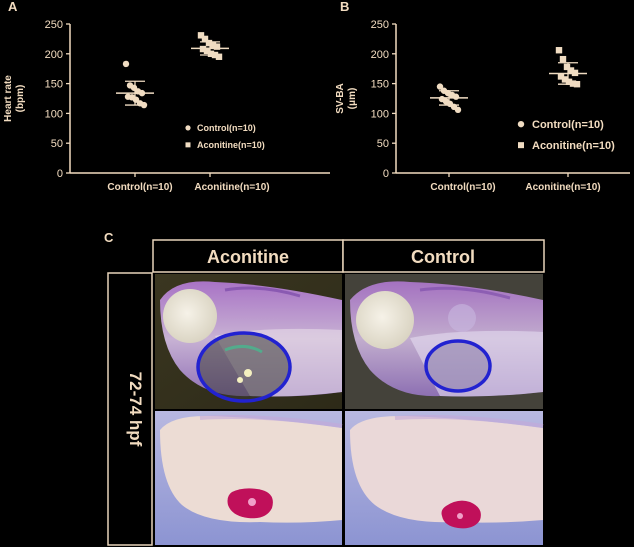  I want to click on y-axis-label: Heart rate, so click(8, 98).